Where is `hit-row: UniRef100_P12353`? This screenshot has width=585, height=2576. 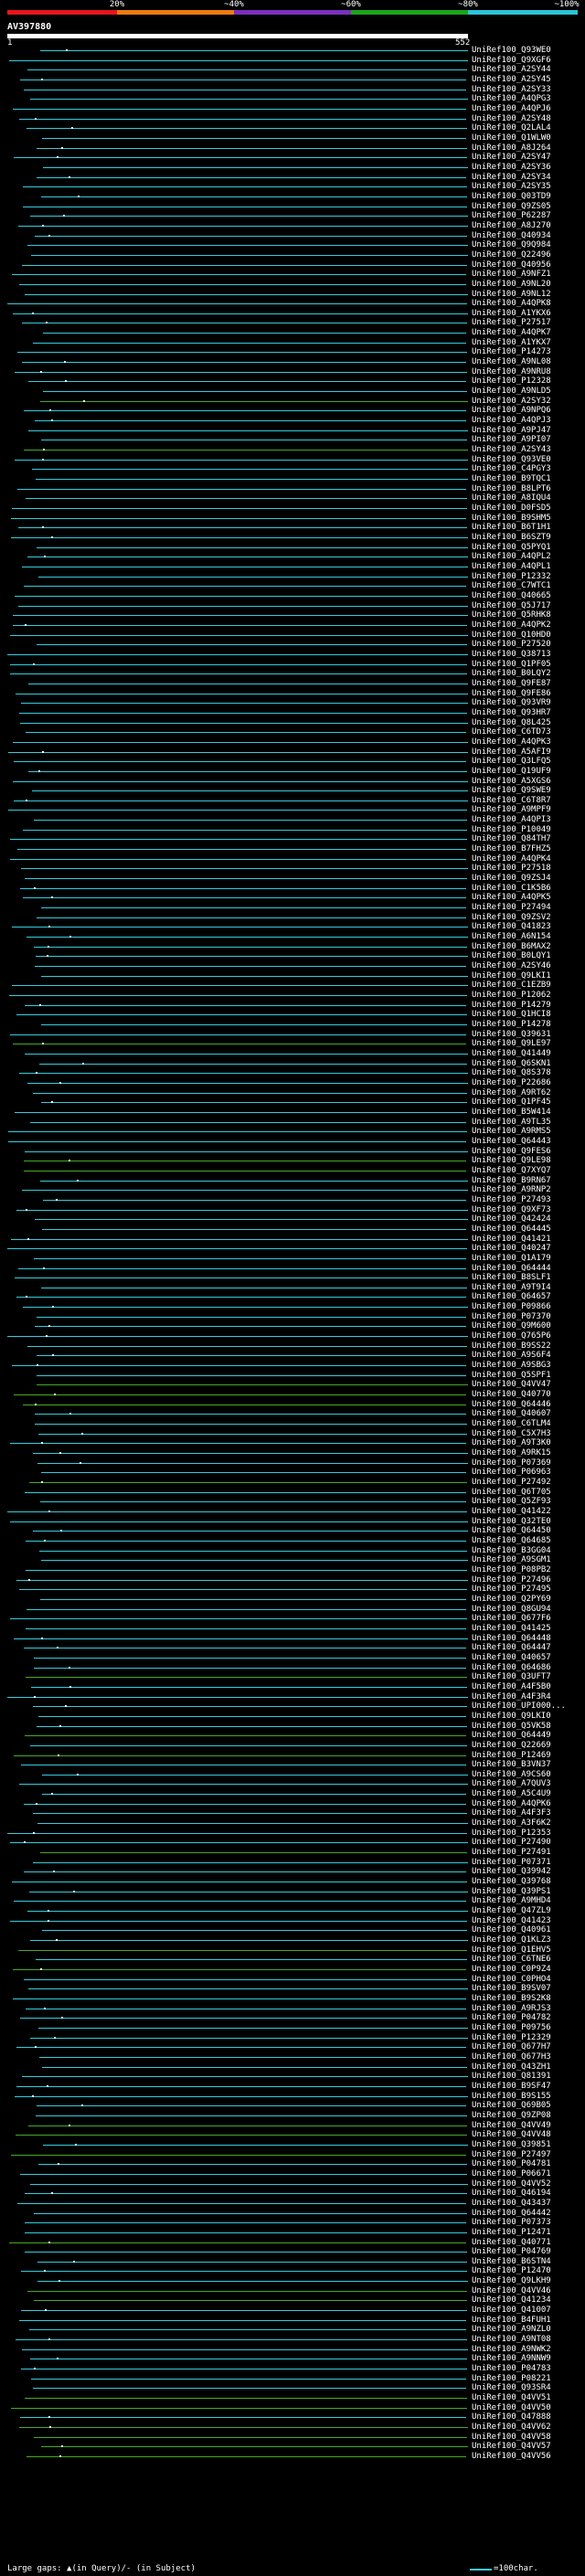
hit-row: UniRef100_P12353 is located at coordinates (293, 1833).